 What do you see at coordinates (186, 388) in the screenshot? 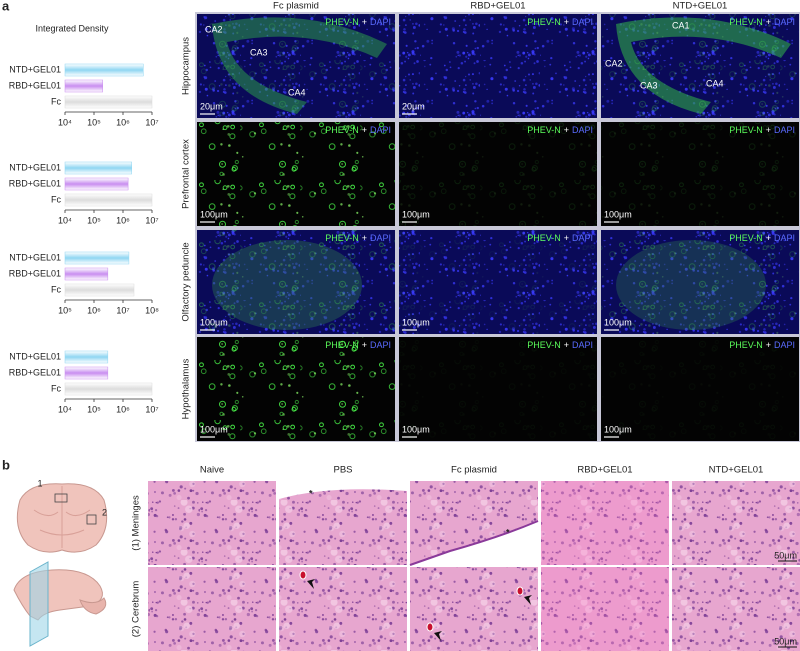
I see `row-label: Hypothalamus` at bounding box center [186, 388].